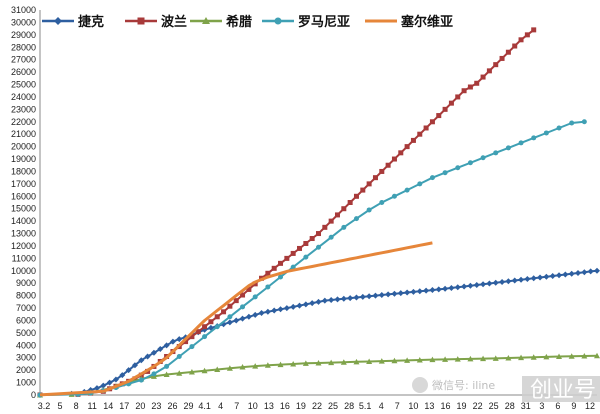  What do you see at coordinates (236, 406) in the screenshot?
I see `x-tick-label: 7` at bounding box center [236, 406].